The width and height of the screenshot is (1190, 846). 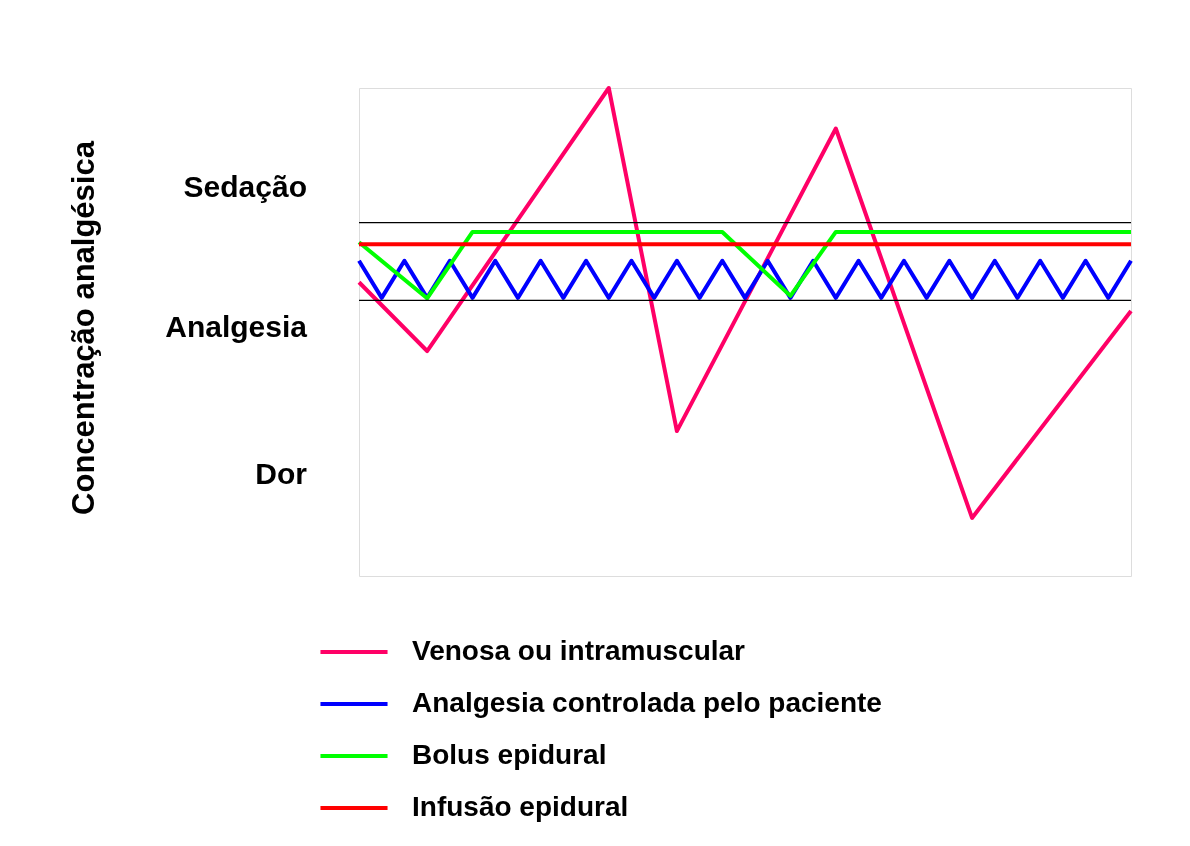 I want to click on text: Sedação, so click(x=245, y=186).